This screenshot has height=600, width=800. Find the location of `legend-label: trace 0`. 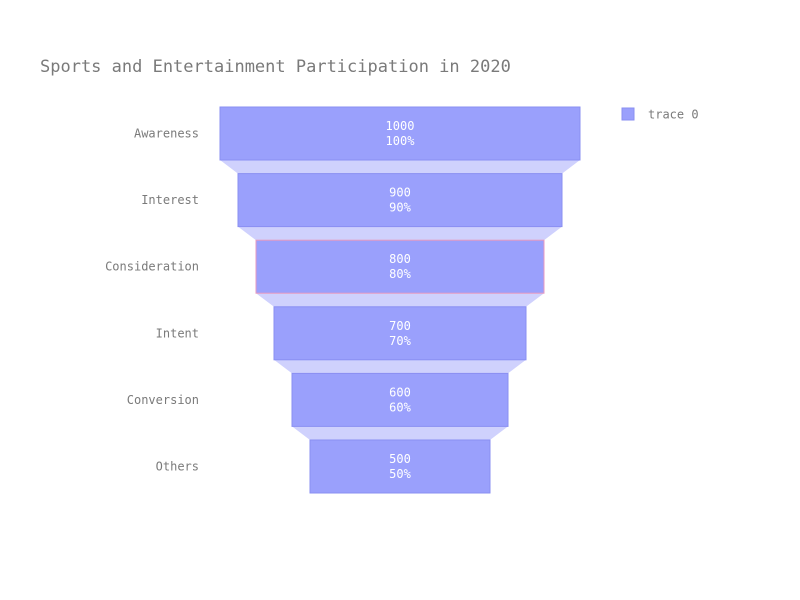

legend-label: trace 0 is located at coordinates (673, 115).